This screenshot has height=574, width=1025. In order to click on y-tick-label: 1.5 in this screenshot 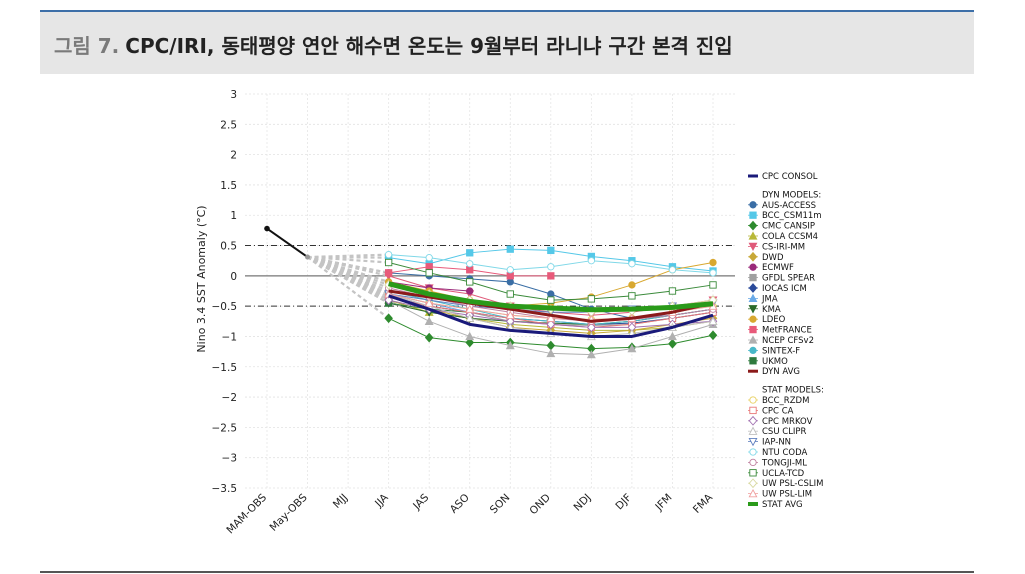, I will do `click(228, 186)`.